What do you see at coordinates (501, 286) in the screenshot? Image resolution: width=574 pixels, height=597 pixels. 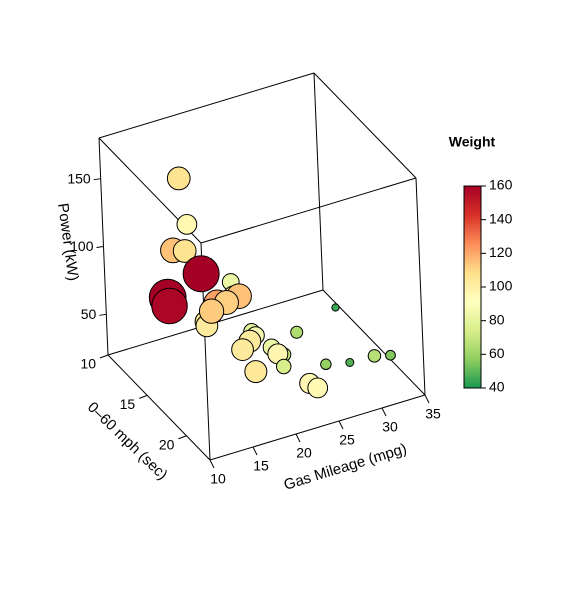 I see `colorbar-tick-label: 100` at bounding box center [501, 286].